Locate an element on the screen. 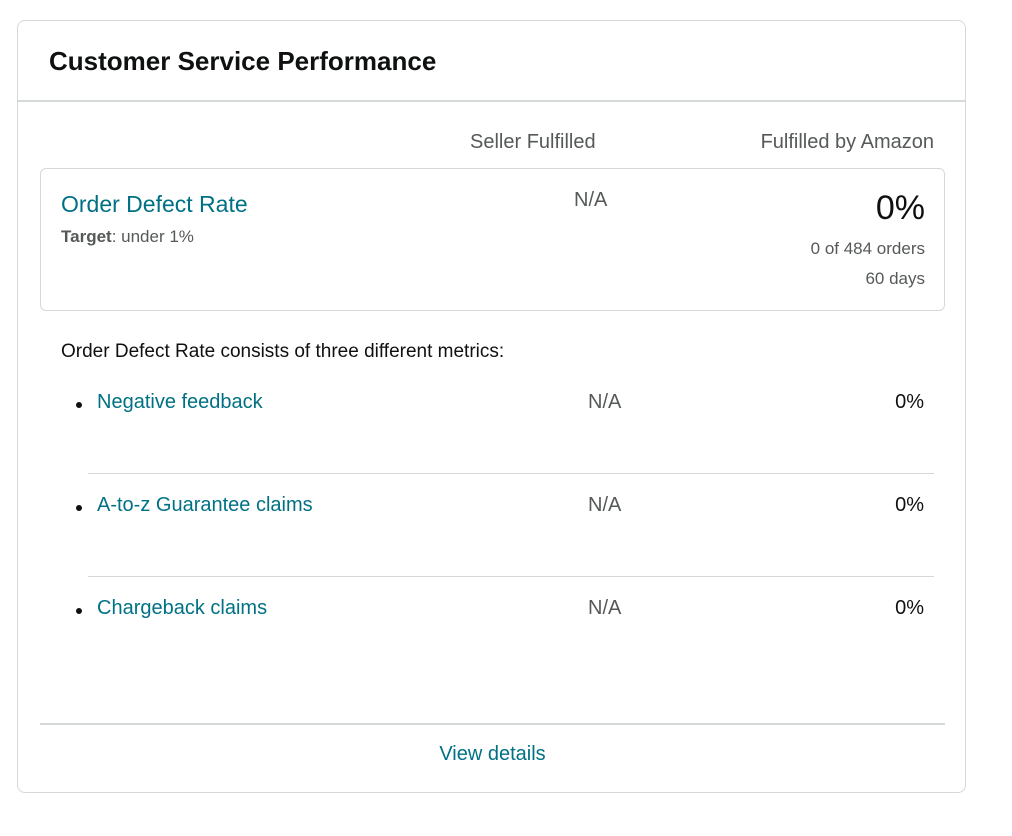 The width and height of the screenshot is (1012, 836). chargeback-fba-value: 0% is located at coordinates (909, 608).